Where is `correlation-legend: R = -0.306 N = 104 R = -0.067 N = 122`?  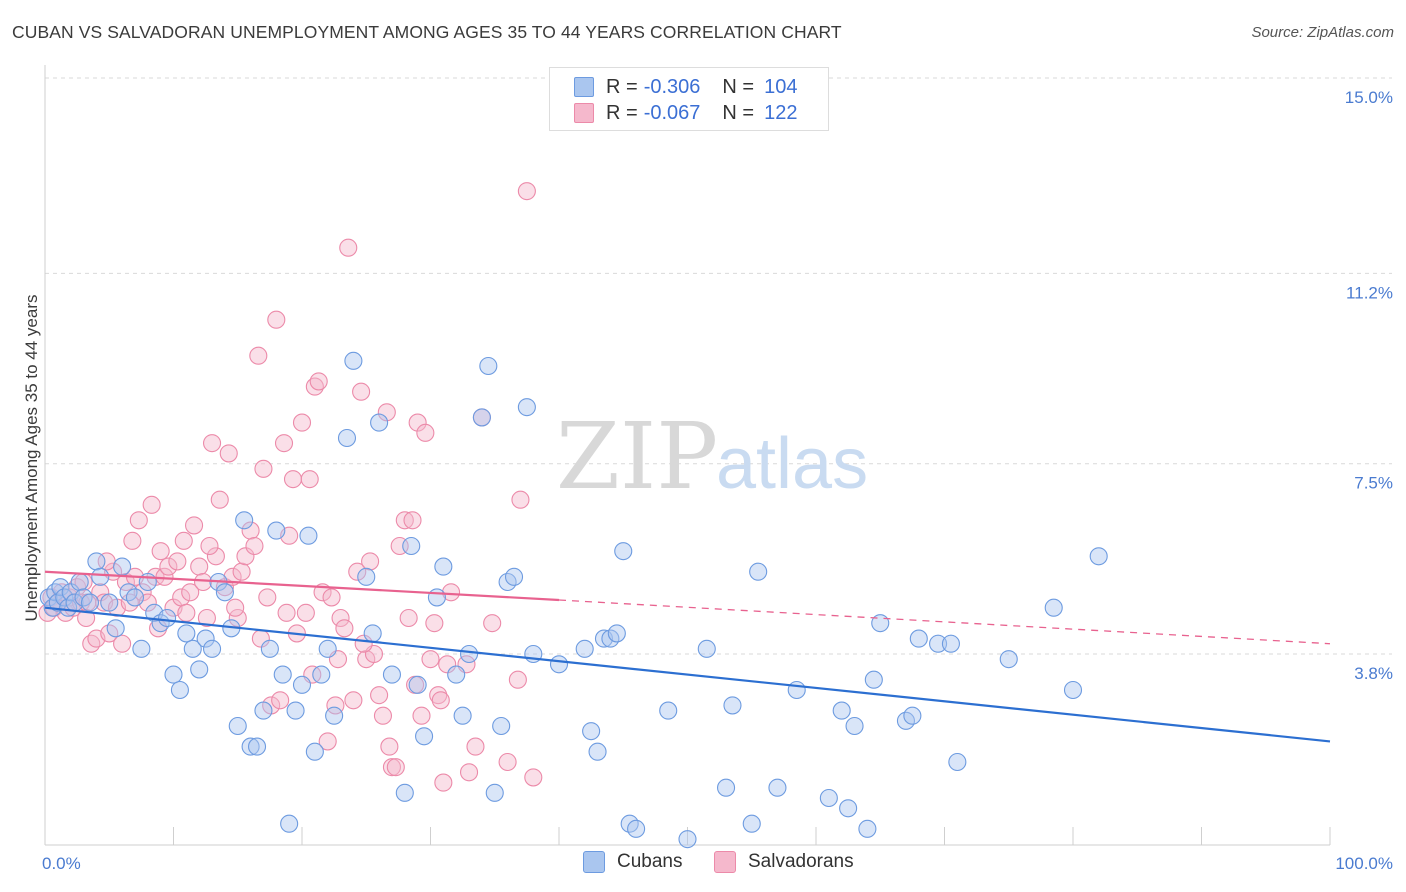
correlation-legend: R = -0.306 N = 104 R = -0.067 N = 122 is located at coordinates (689, 99).